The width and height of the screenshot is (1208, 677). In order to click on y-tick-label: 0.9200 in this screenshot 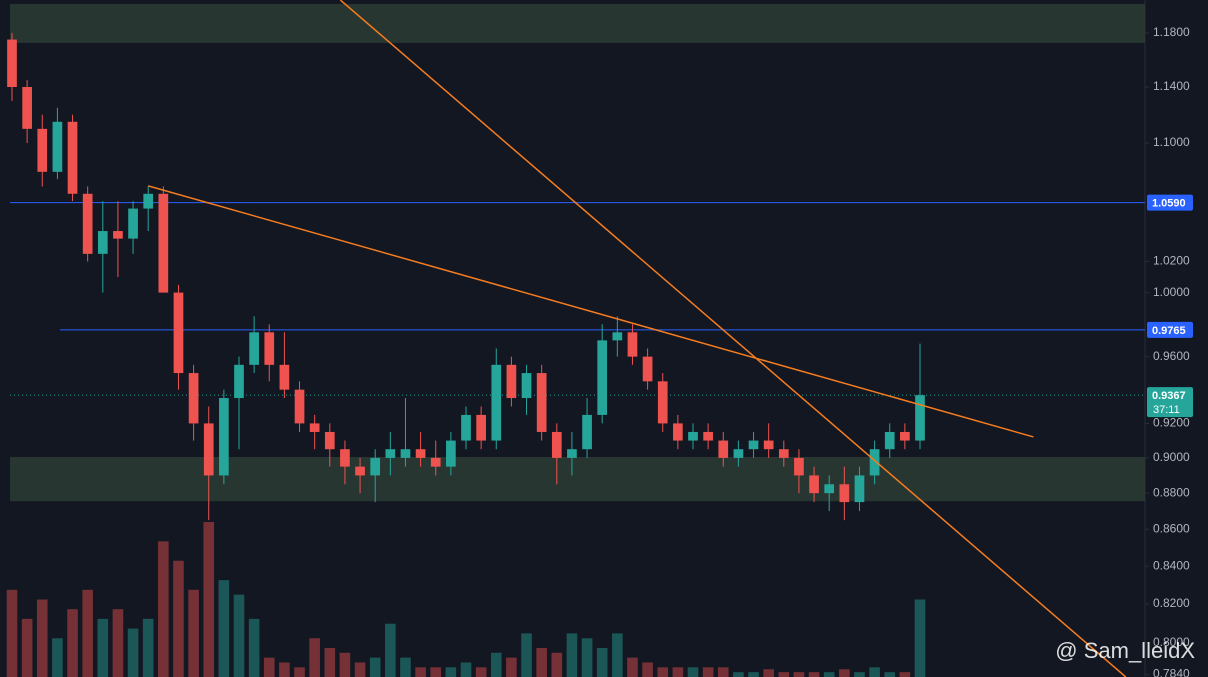, I will do `click(1171, 423)`.